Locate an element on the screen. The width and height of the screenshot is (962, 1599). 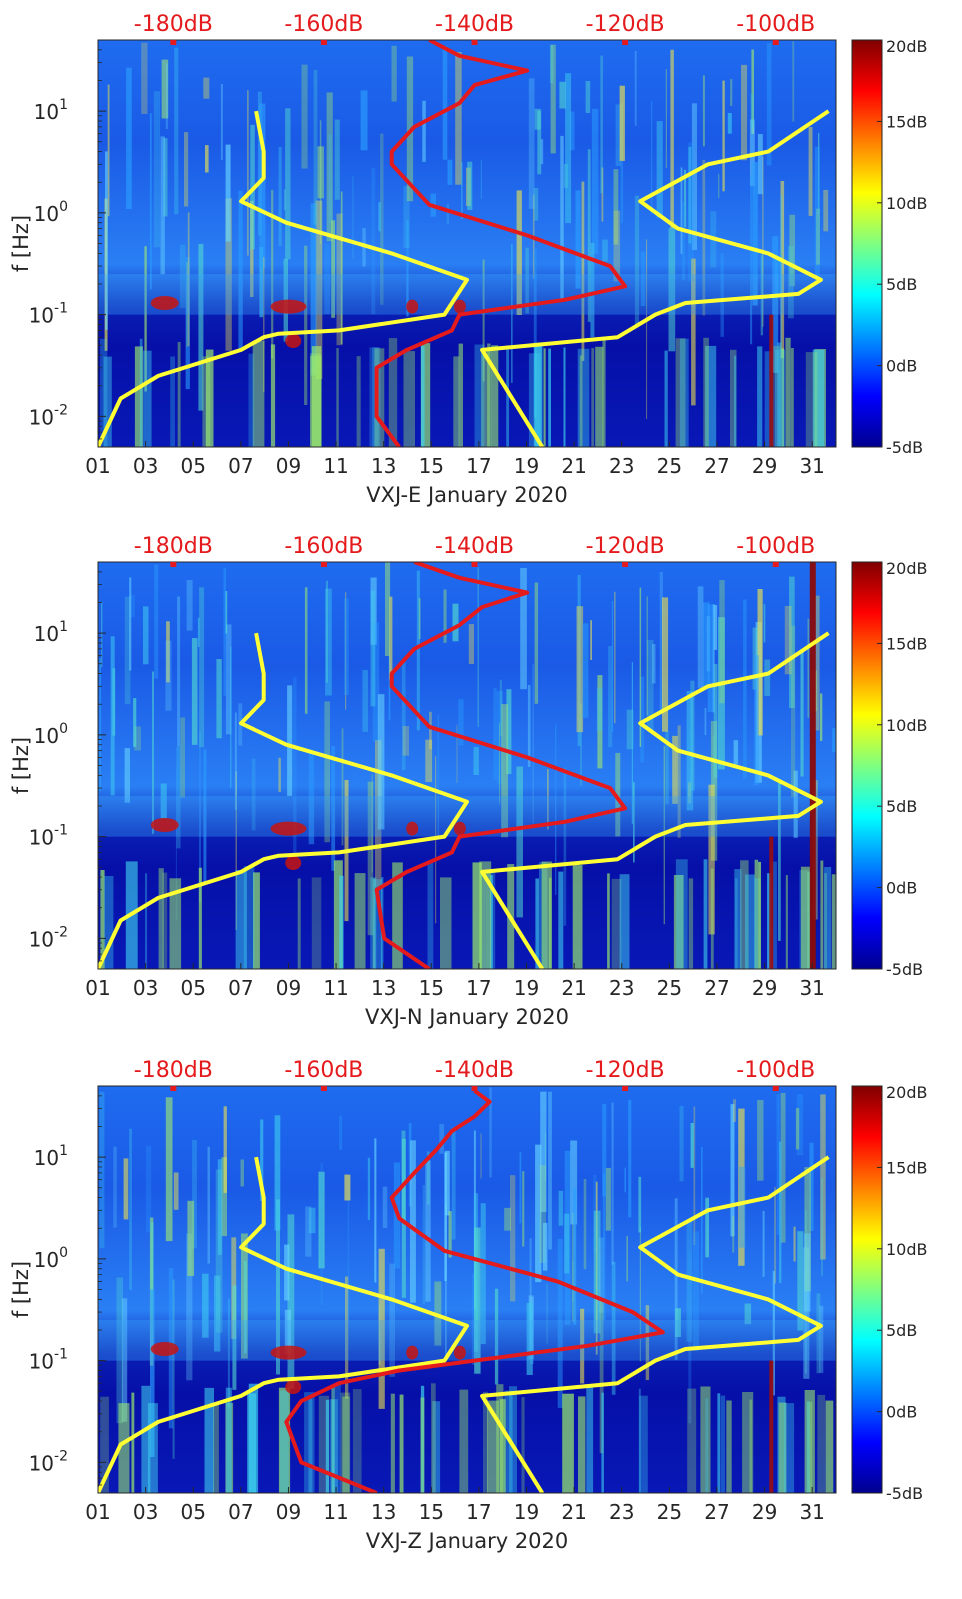
x-axis-label: VXJ-E January 2020 is located at coordinates (466, 495).